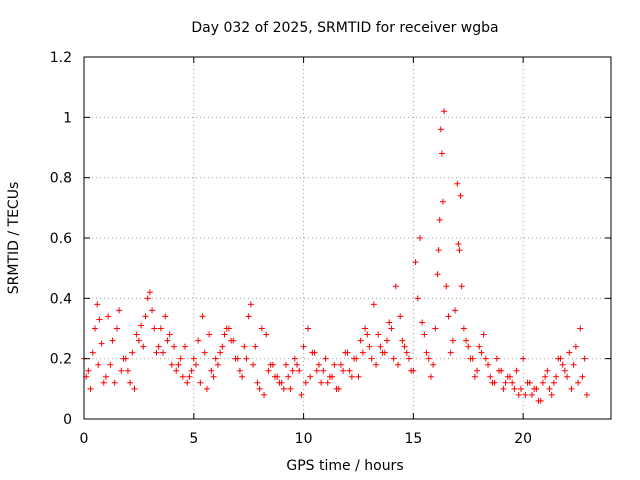 The image size is (640, 480). What do you see at coordinates (67, 118) in the screenshot?
I see `y-tick-label: 1` at bounding box center [67, 118].